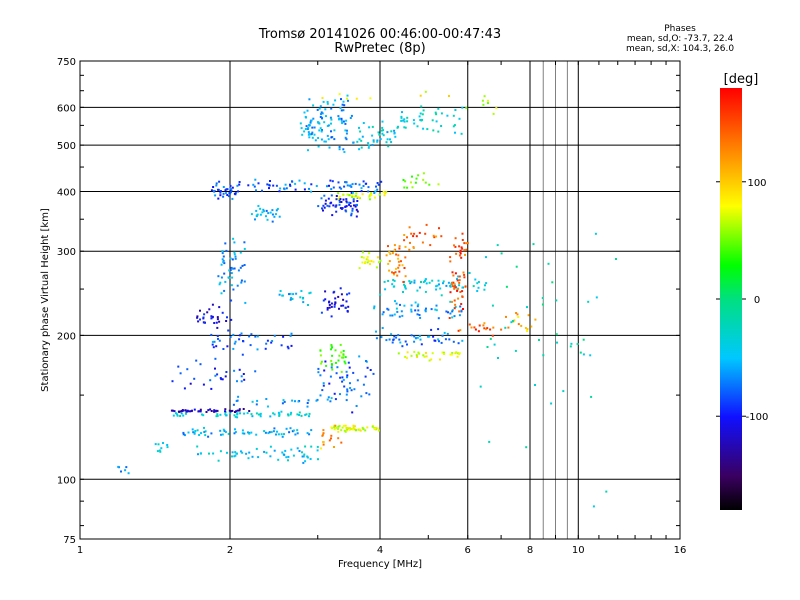 This screenshot has width=800, height=600. Describe the element at coordinates (66, 336) in the screenshot. I see `y-tick-label: 200` at that location.